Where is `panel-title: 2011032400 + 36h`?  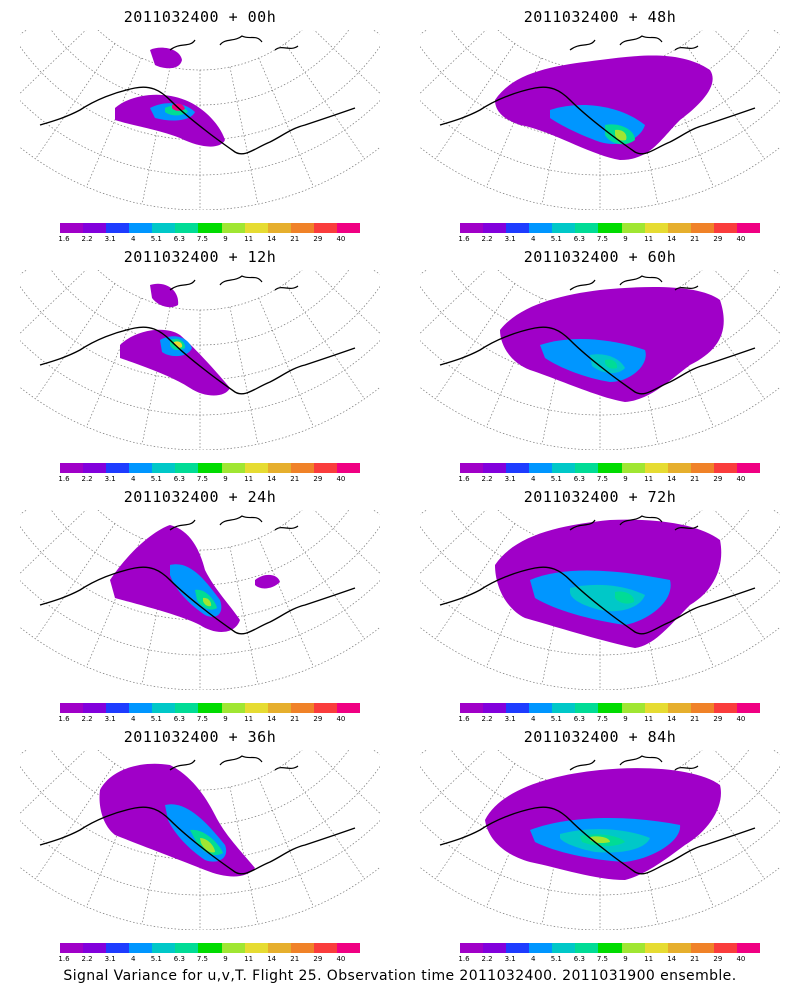 panel-title: 2011032400 + 36h is located at coordinates (200, 737).